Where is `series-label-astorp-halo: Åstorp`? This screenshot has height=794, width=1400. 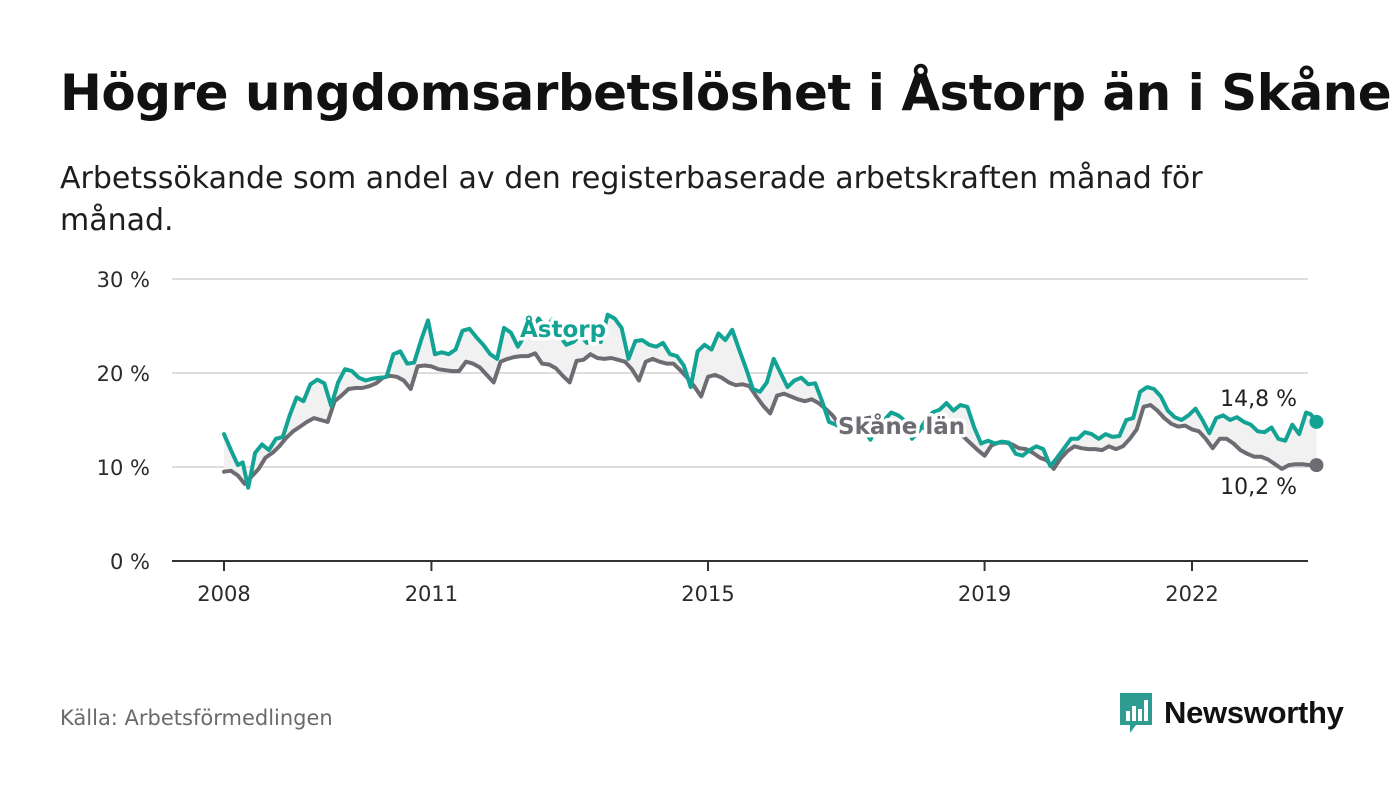 series-label-astorp-halo: Åstorp is located at coordinates (563, 329).